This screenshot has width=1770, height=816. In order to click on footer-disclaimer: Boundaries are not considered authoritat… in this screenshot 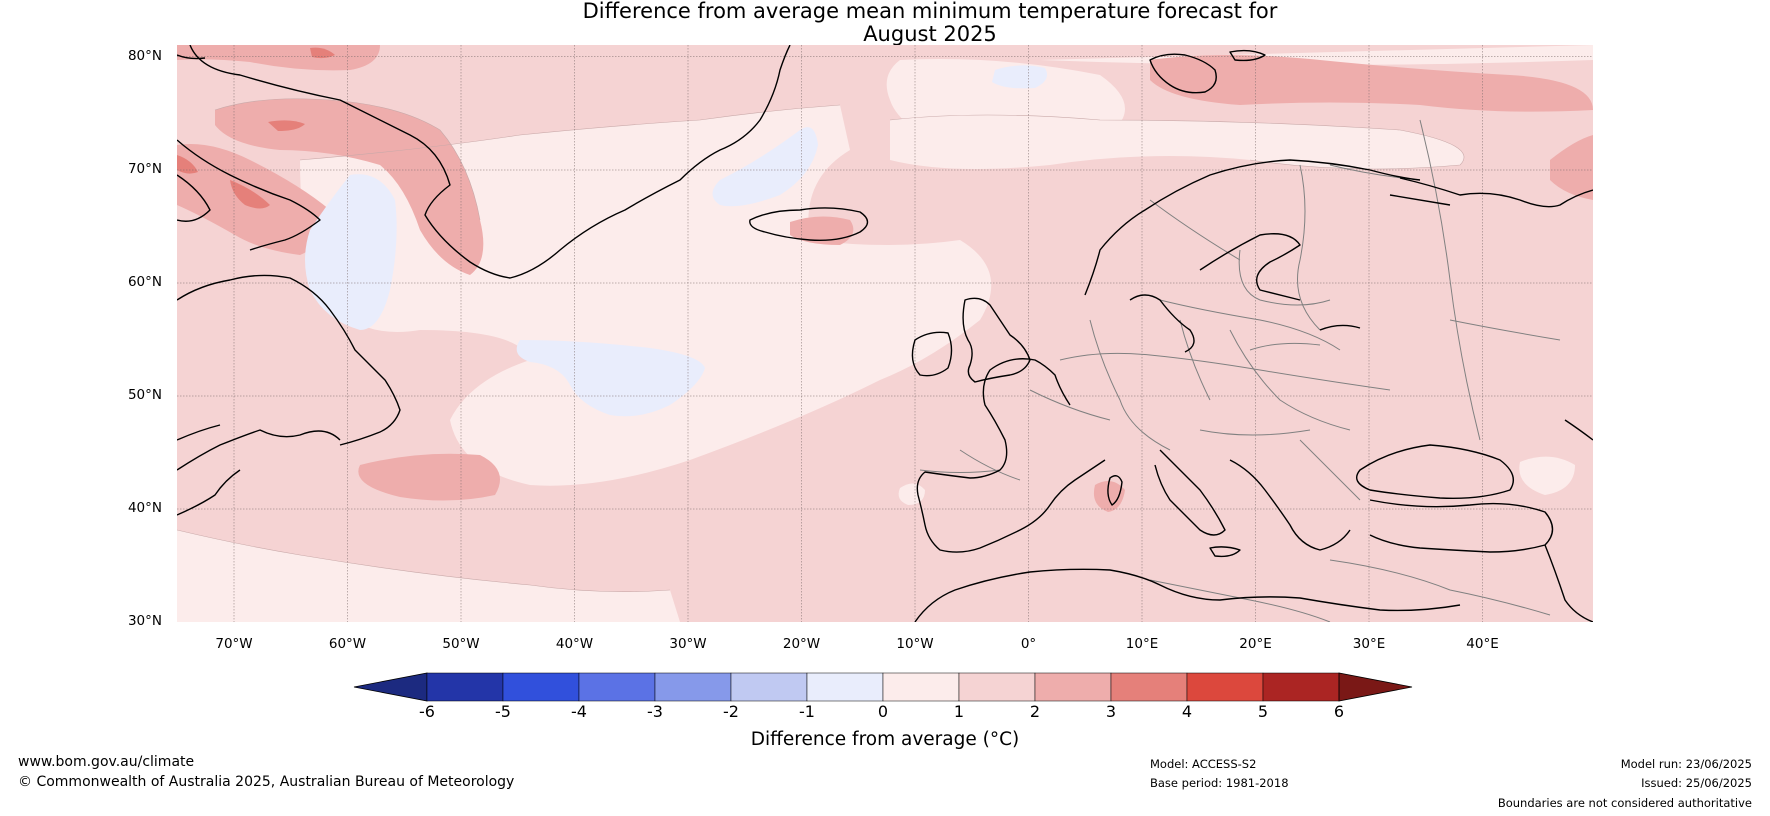, I will do `click(1624, 803)`.